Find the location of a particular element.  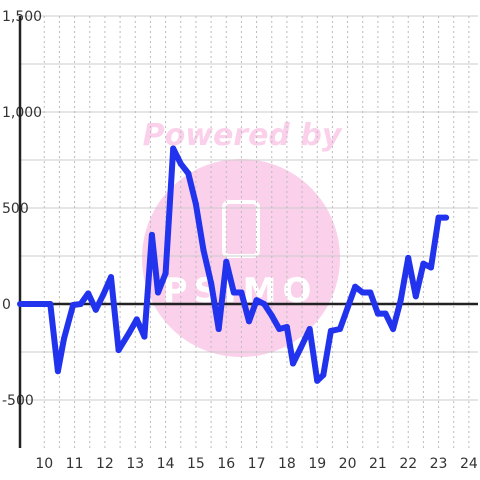

x-tick-label: 16 is located at coordinates (226, 464).